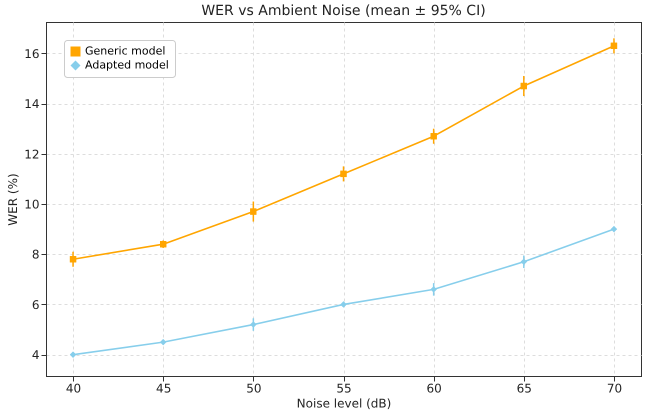  Describe the element at coordinates (434, 389) in the screenshot. I see `x-tick-label: 60` at that location.